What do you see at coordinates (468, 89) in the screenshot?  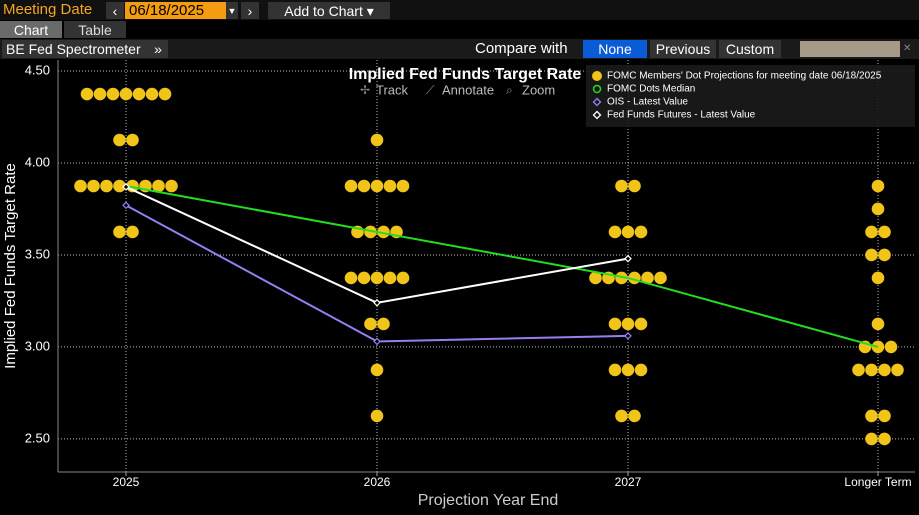 I see `chart-tool: Annotate` at bounding box center [468, 89].